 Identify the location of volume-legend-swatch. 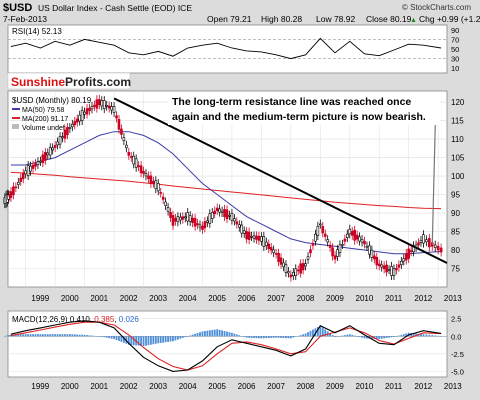
(15, 126).